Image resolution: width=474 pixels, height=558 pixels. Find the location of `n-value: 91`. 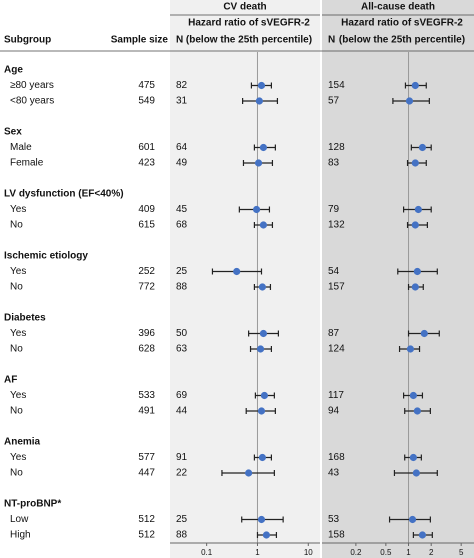

n-value: 91 is located at coordinates (182, 457).